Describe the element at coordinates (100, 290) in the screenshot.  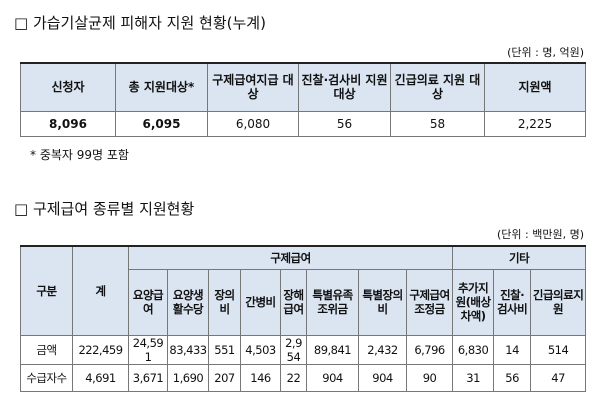
I see `header-cell: 계` at that location.